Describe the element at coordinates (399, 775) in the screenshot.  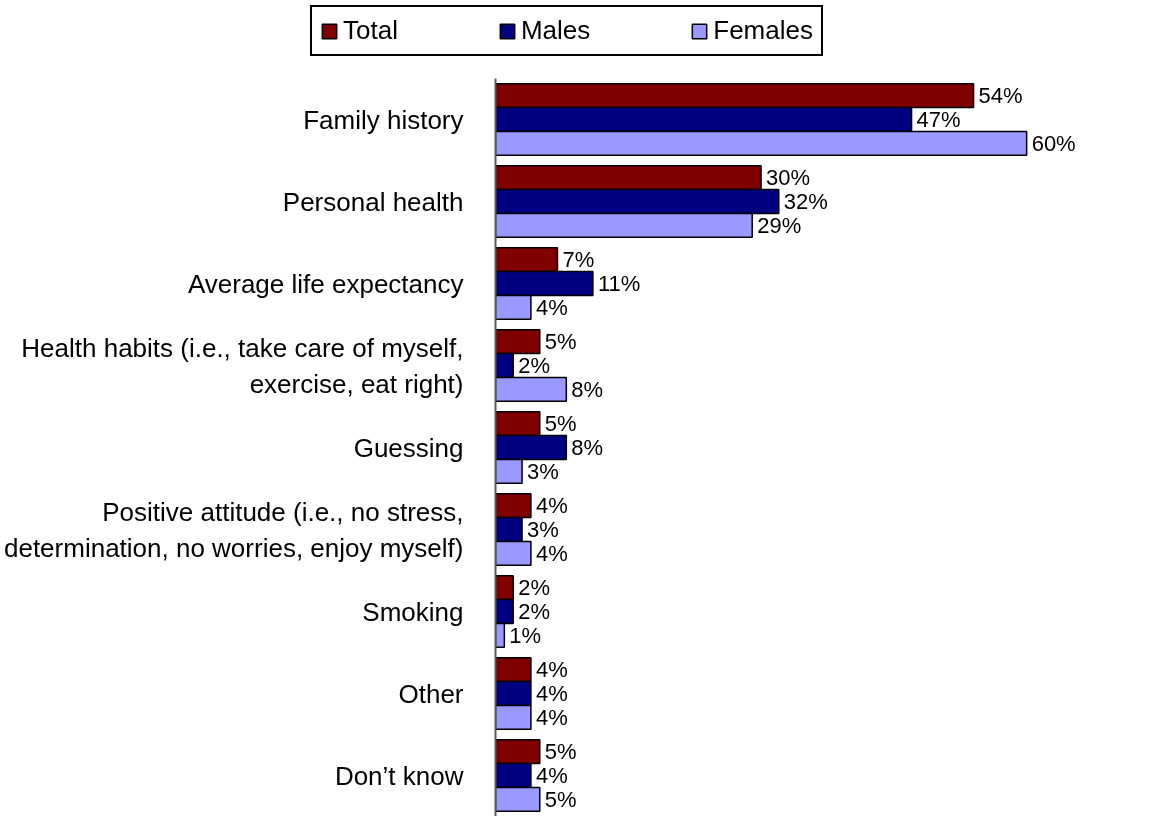
I see `y-tick-label: Don’t know` at that location.